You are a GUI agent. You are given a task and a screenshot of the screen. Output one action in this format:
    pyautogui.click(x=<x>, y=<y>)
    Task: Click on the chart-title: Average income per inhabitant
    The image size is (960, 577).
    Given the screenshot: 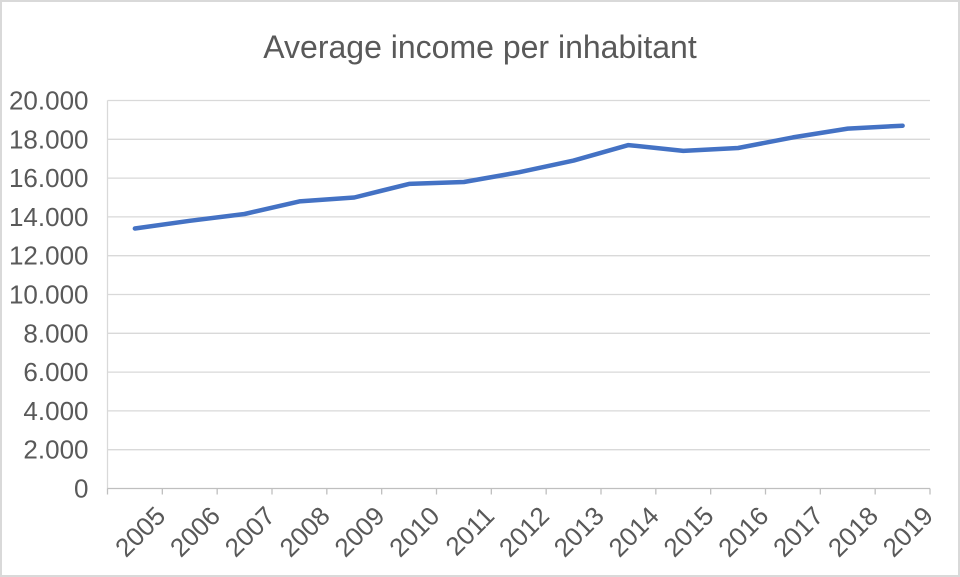 What is the action you would take?
    pyautogui.click(x=480, y=47)
    